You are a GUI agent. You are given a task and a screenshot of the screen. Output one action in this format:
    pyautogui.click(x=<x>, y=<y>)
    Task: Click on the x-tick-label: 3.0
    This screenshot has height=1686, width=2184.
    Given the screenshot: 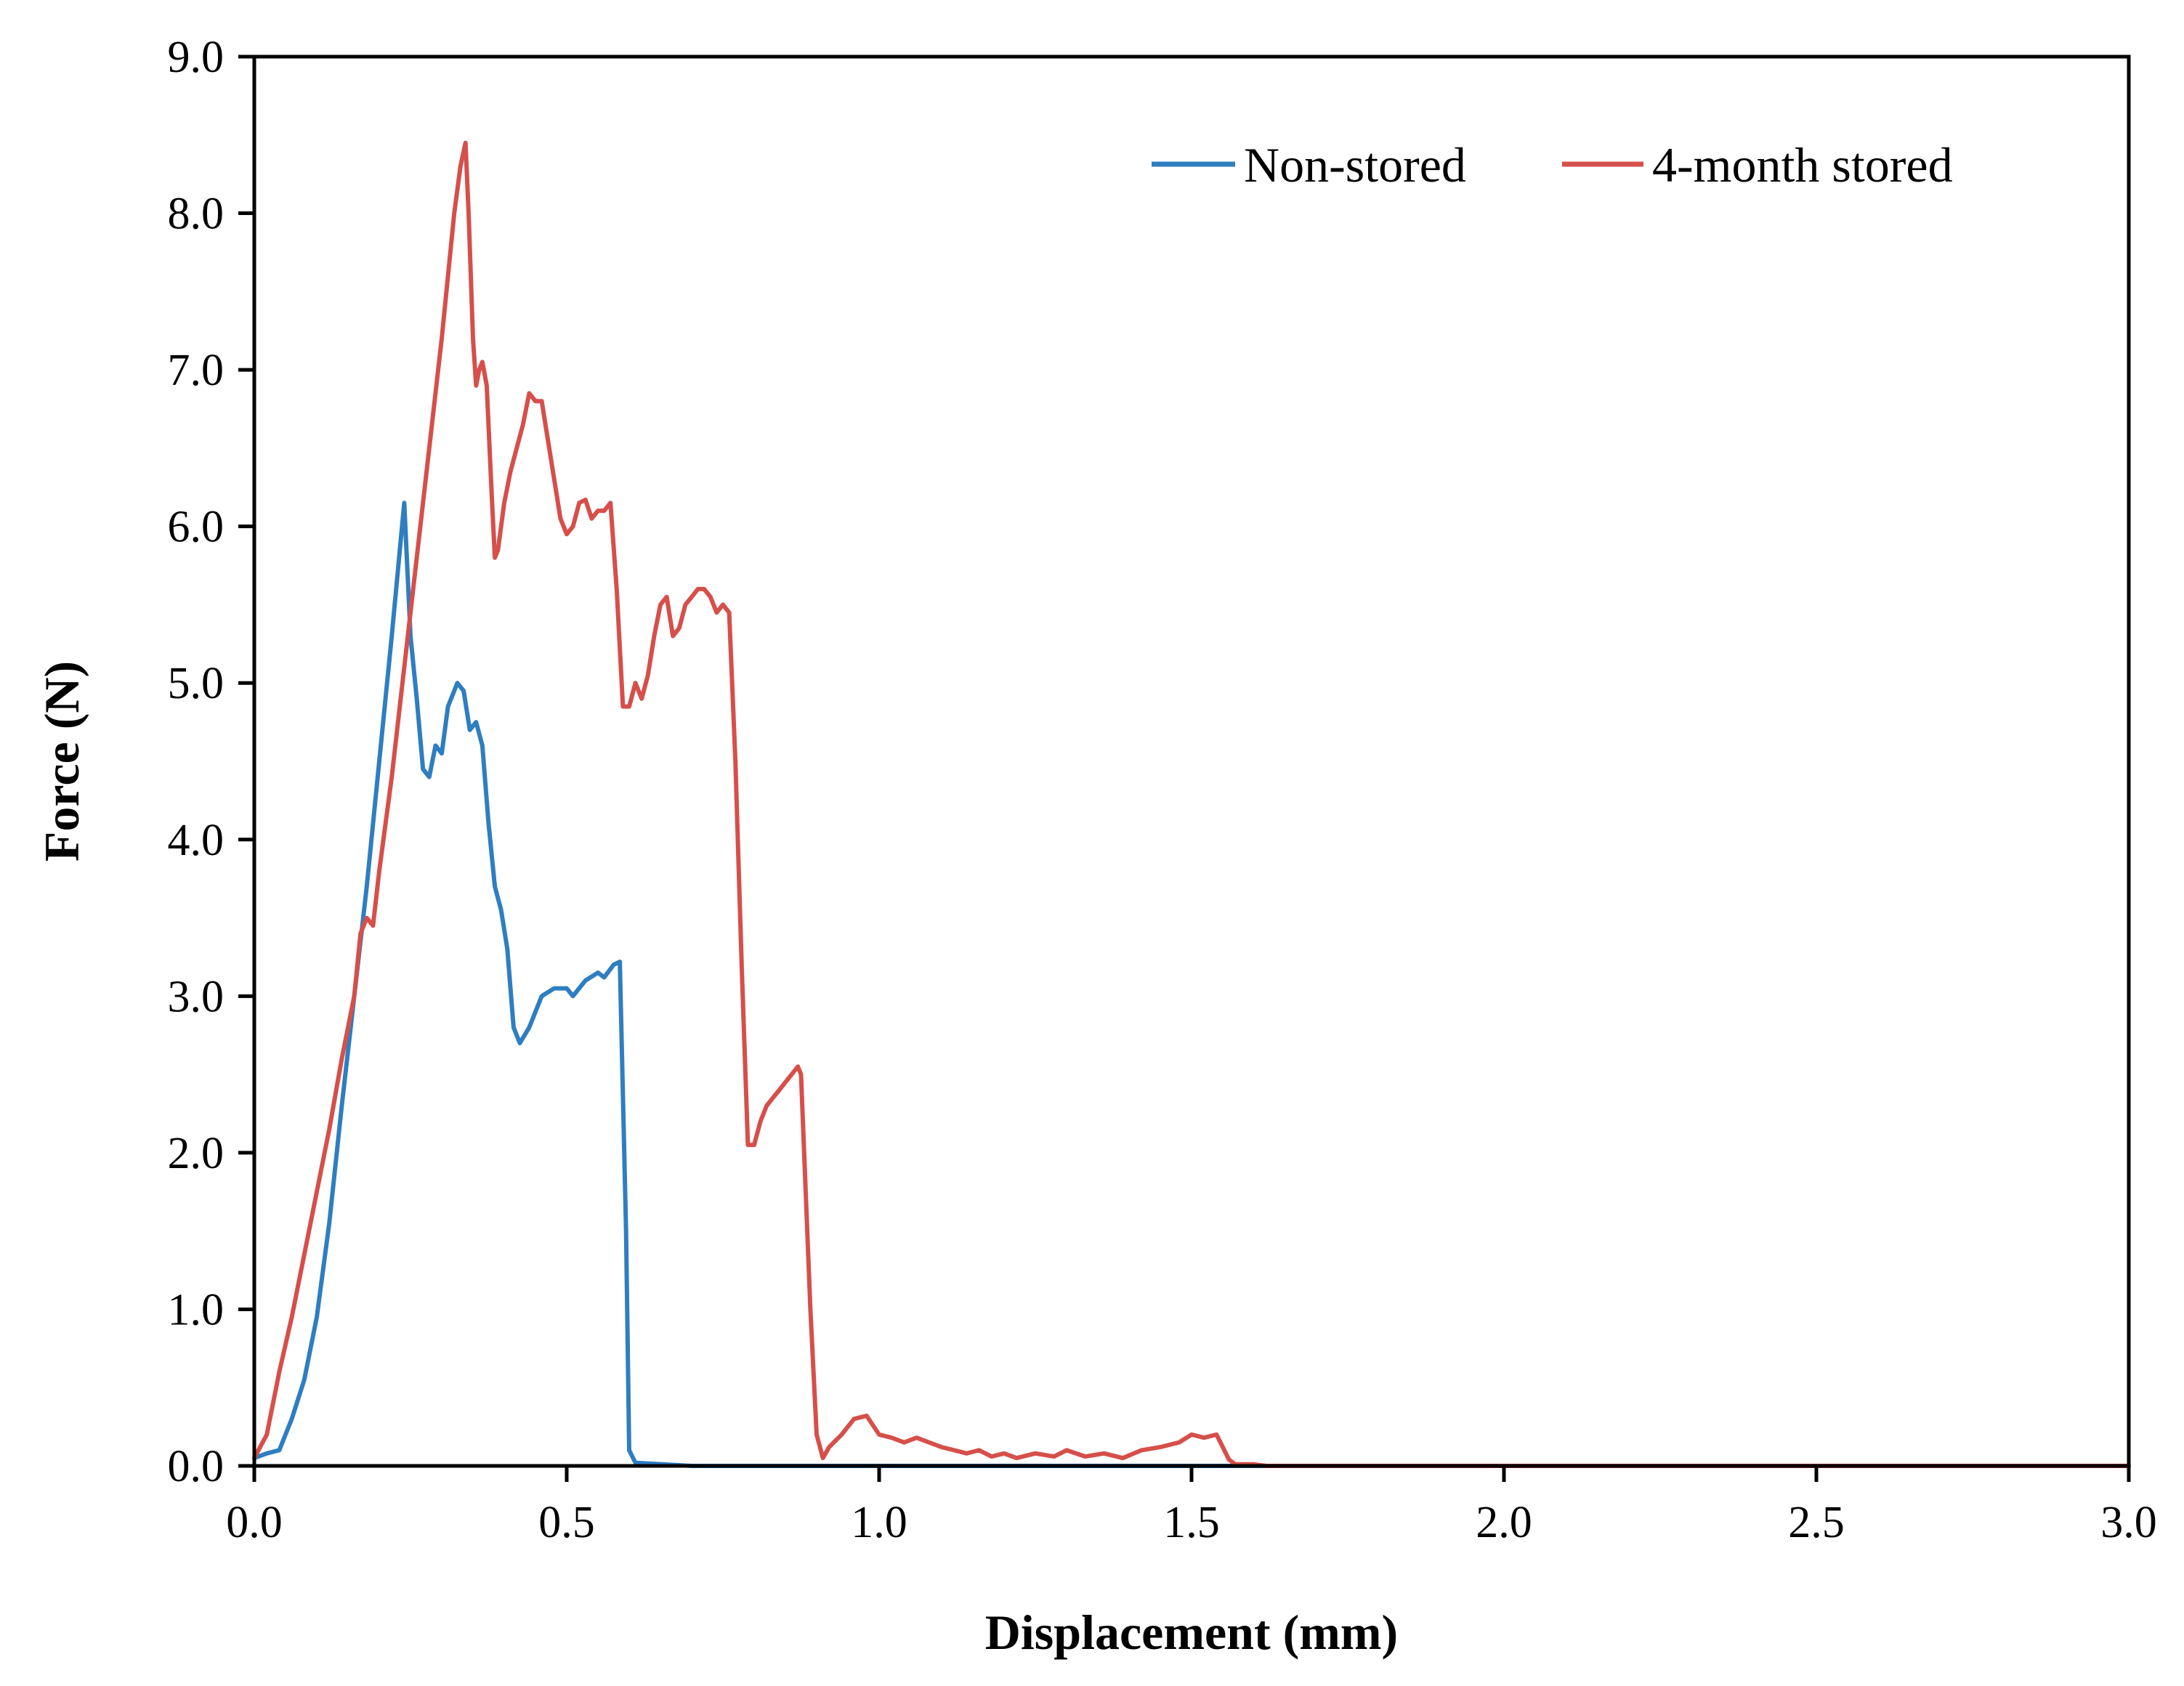 What is the action you would take?
    pyautogui.click(x=2128, y=1522)
    